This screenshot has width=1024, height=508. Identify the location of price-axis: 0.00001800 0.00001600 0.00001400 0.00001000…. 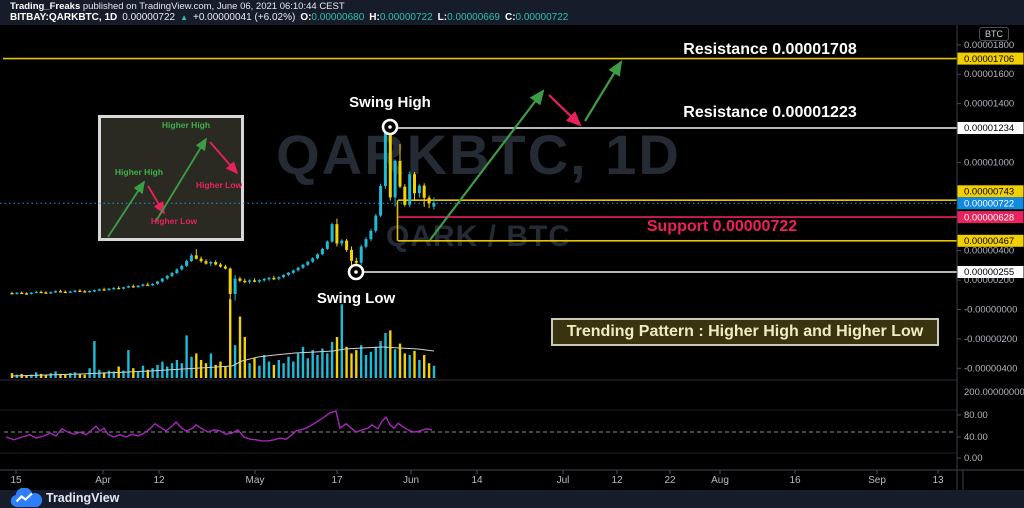
(990, 252).